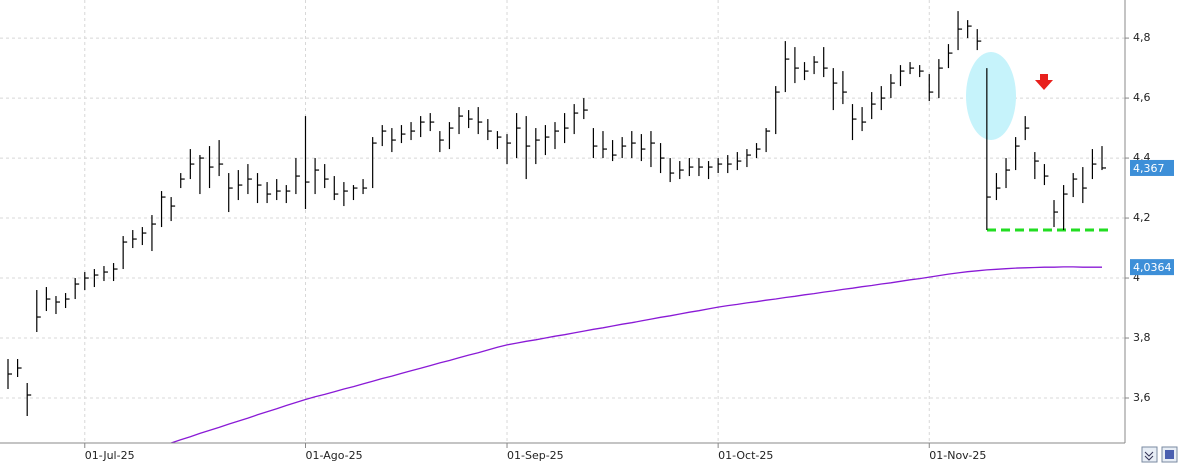  I want to click on x-tick-label: 01-Oct-25, so click(745, 455).